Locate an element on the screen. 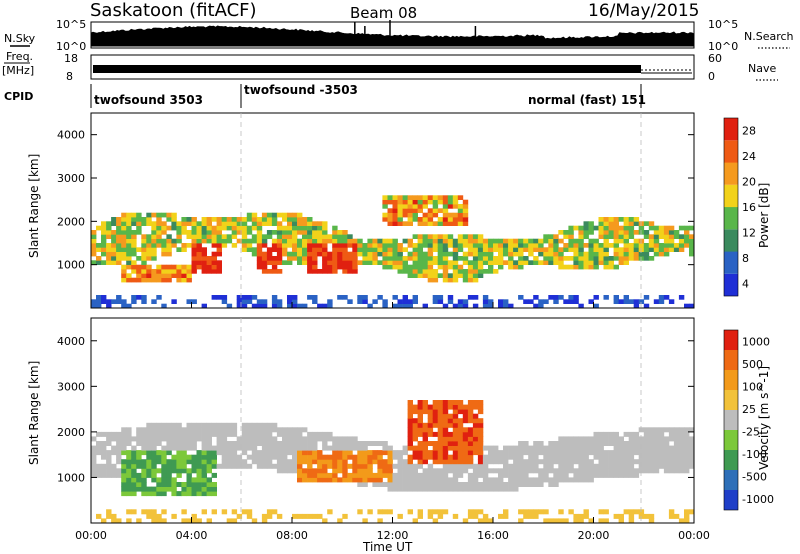 The image size is (800, 554). y-tick-label: 2000 is located at coordinates (71, 221).